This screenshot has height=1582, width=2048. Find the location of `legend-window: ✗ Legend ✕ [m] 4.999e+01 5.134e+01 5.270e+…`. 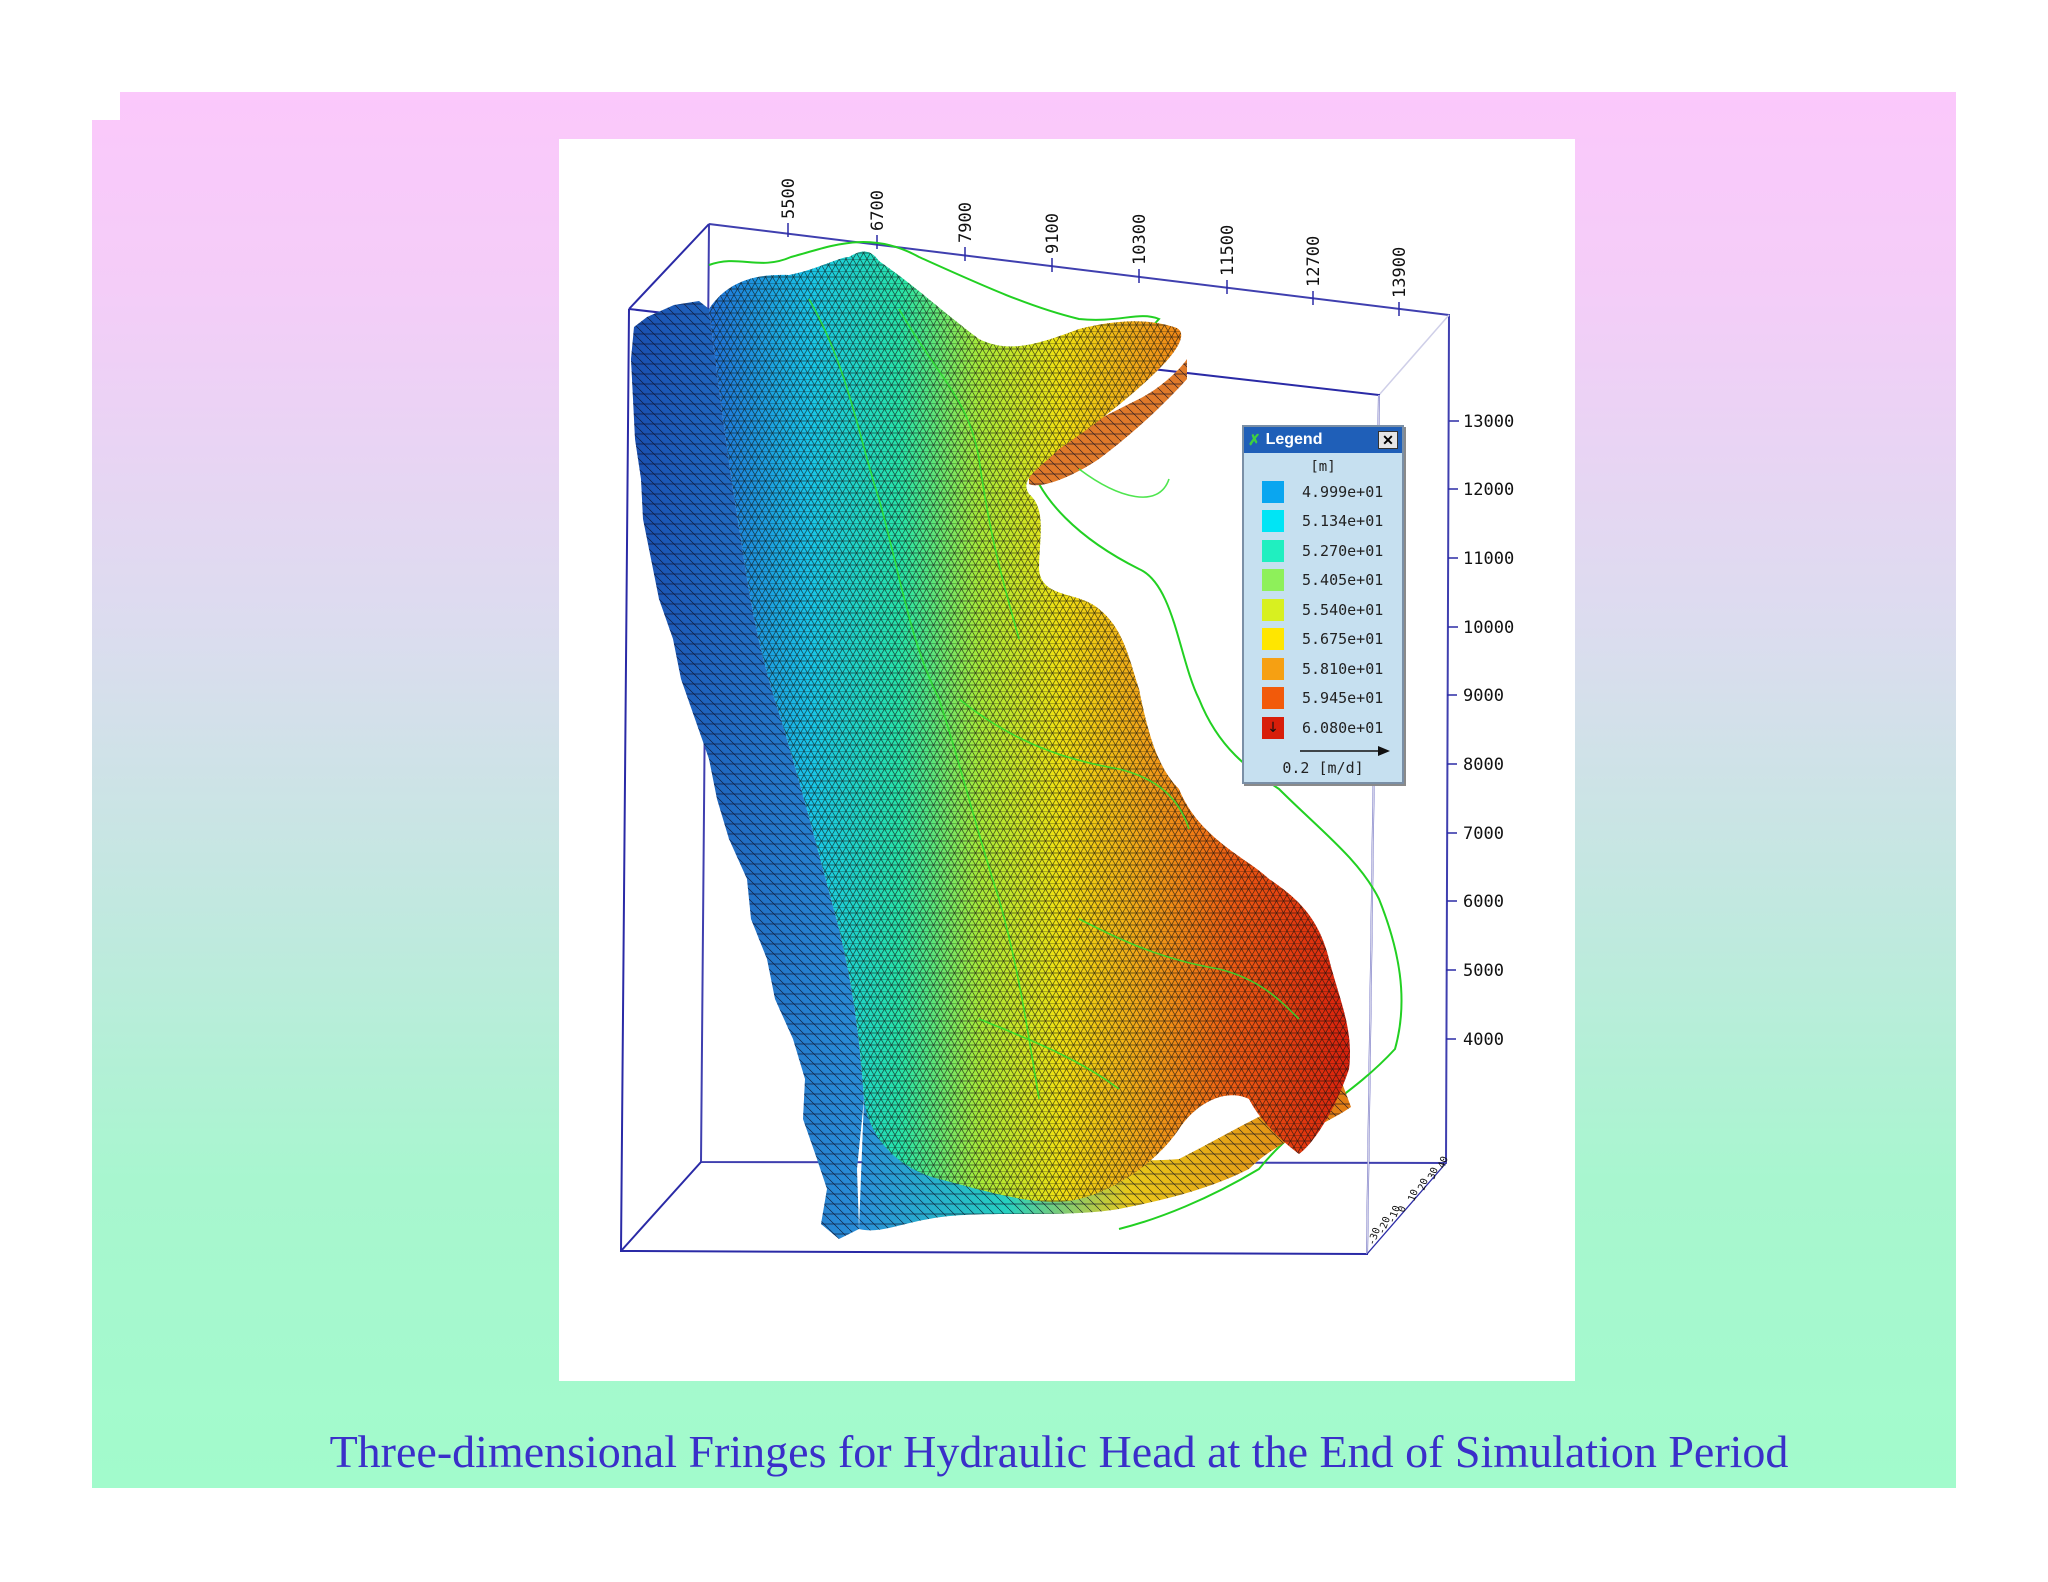

legend-window: ✗ Legend ✕ [m] 4.999e+01 5.134e+01 5.270e+… is located at coordinates (1323, 604).